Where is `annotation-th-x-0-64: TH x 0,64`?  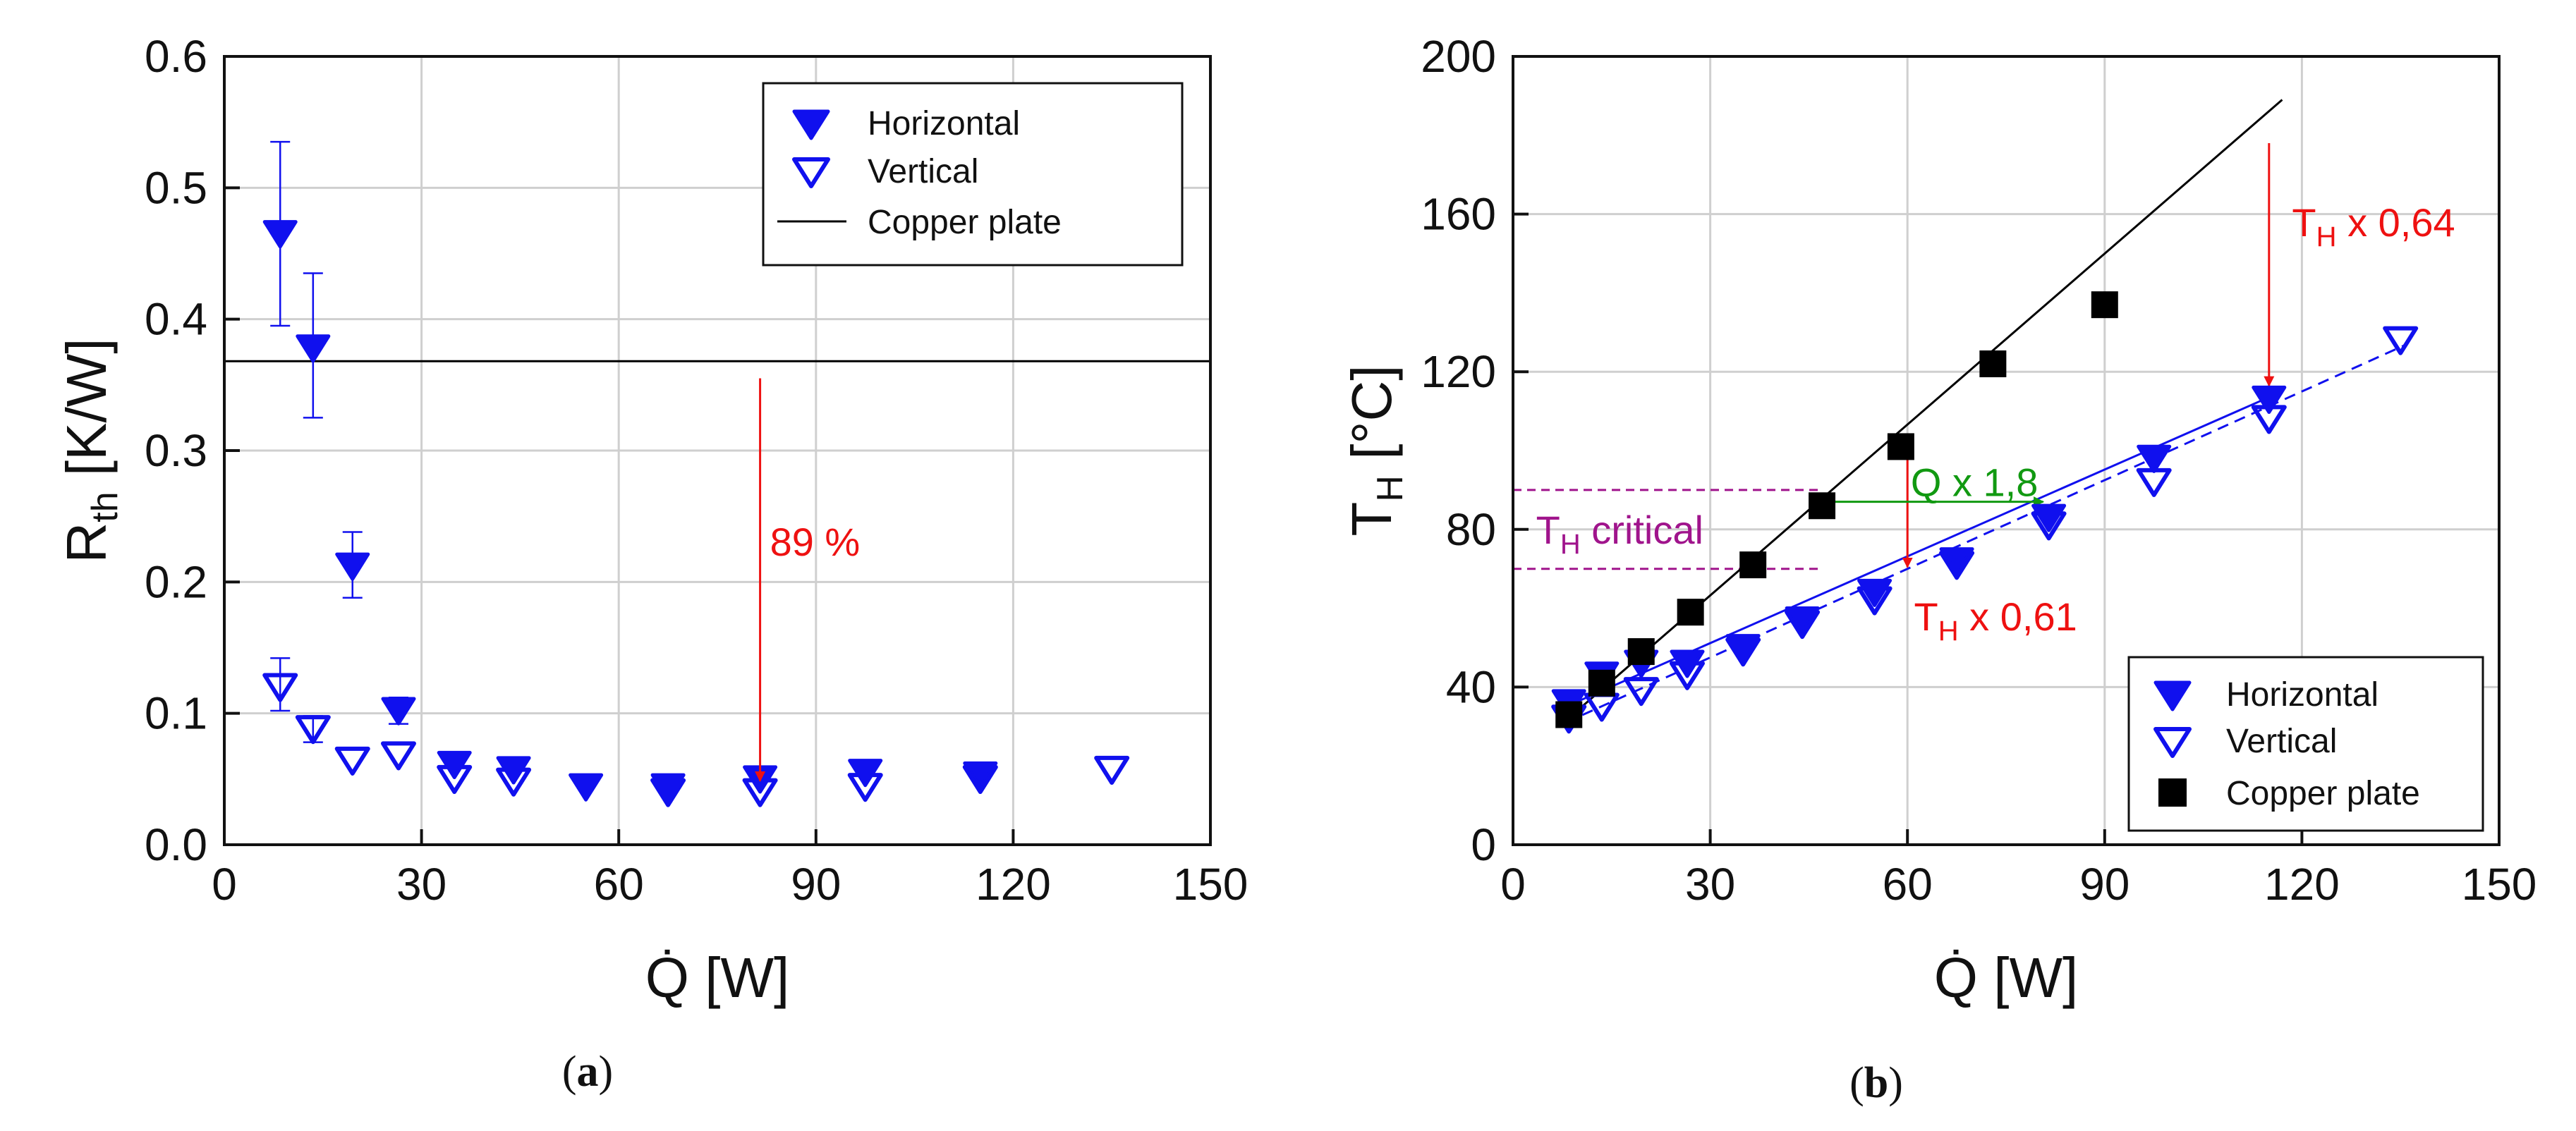
annotation-th-x-0-64: TH x 0,64 is located at coordinates (2373, 226).